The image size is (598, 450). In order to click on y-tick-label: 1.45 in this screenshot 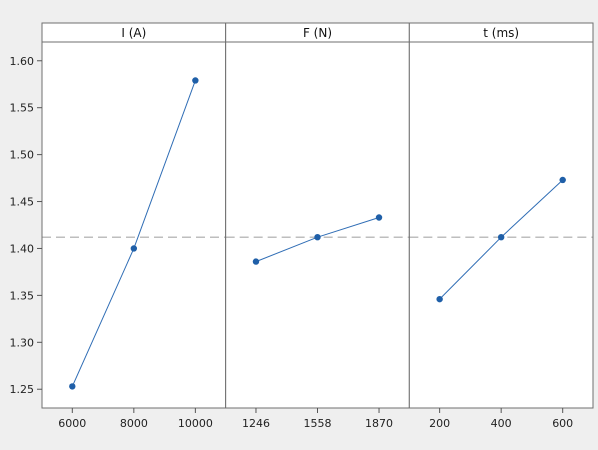, I will do `click(22, 202)`.